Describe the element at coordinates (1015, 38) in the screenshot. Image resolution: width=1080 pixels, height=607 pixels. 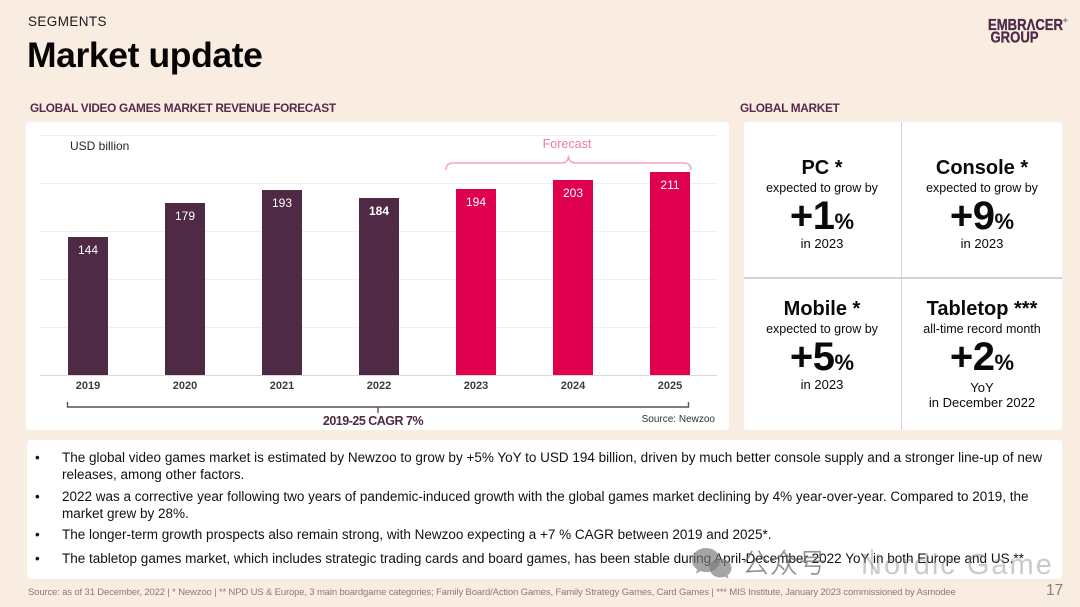
I see `svg-text: GROUP` at that location.